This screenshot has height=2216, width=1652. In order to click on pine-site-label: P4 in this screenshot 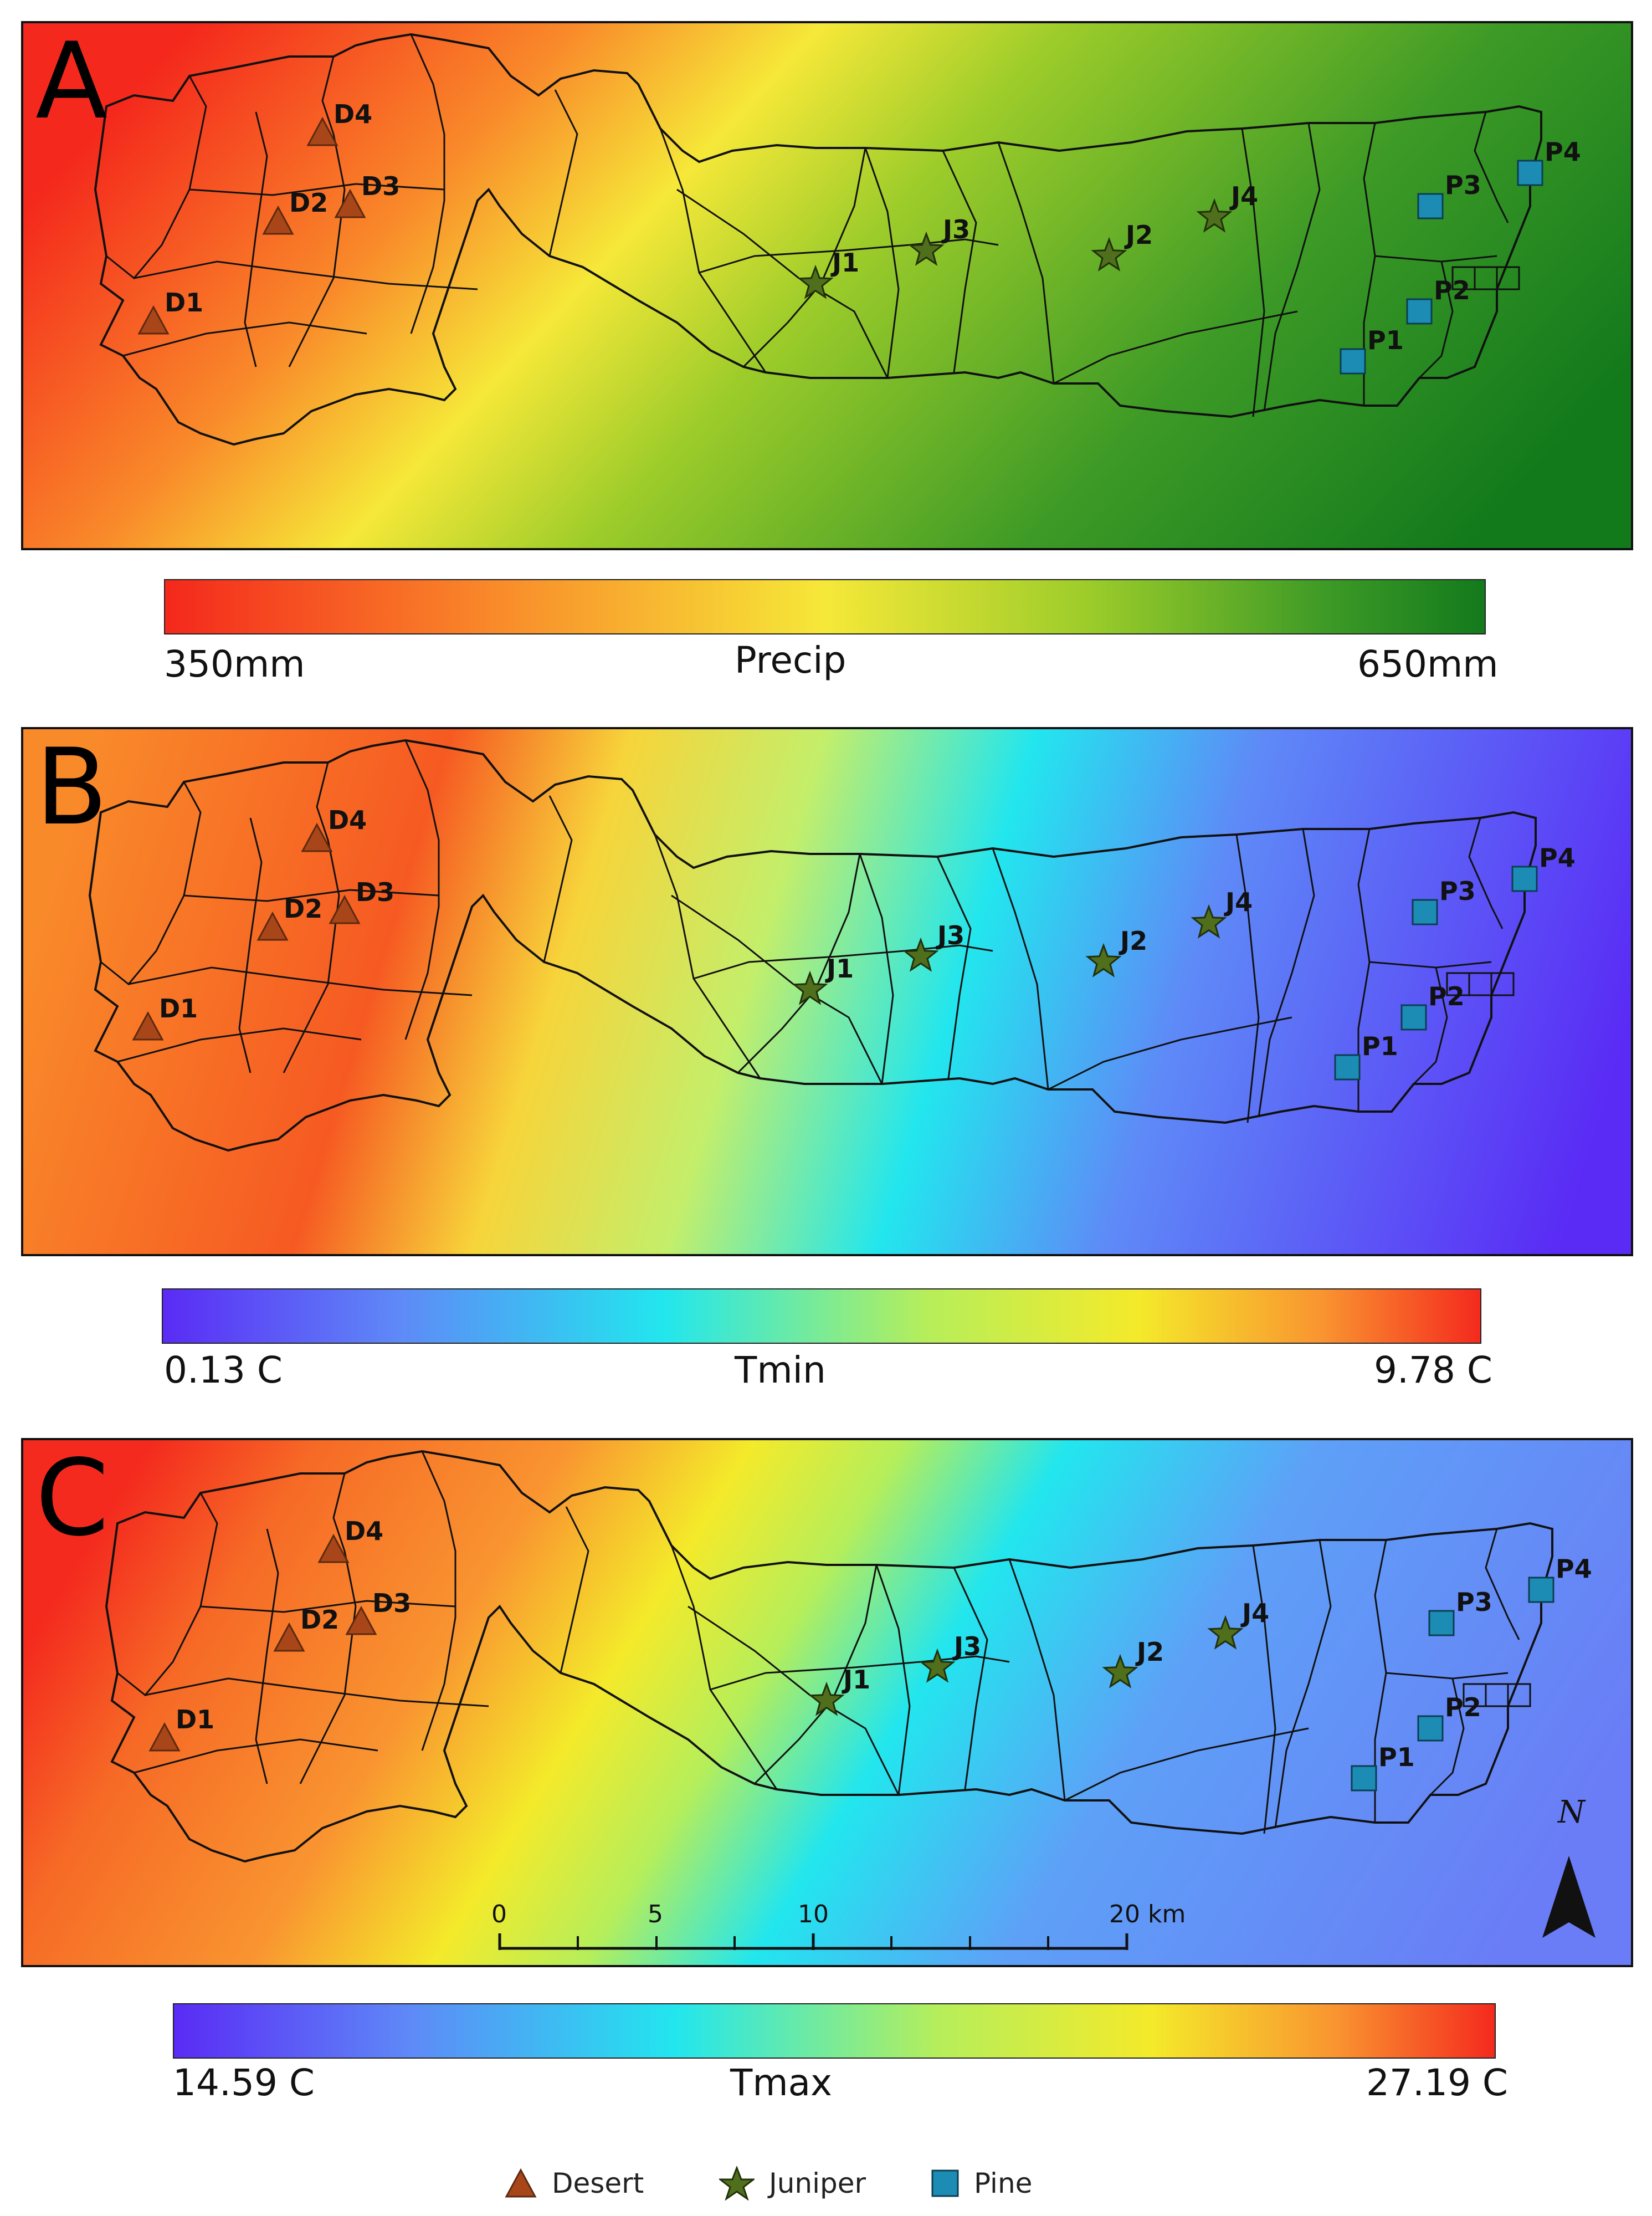, I will do `click(1574, 1569)`.